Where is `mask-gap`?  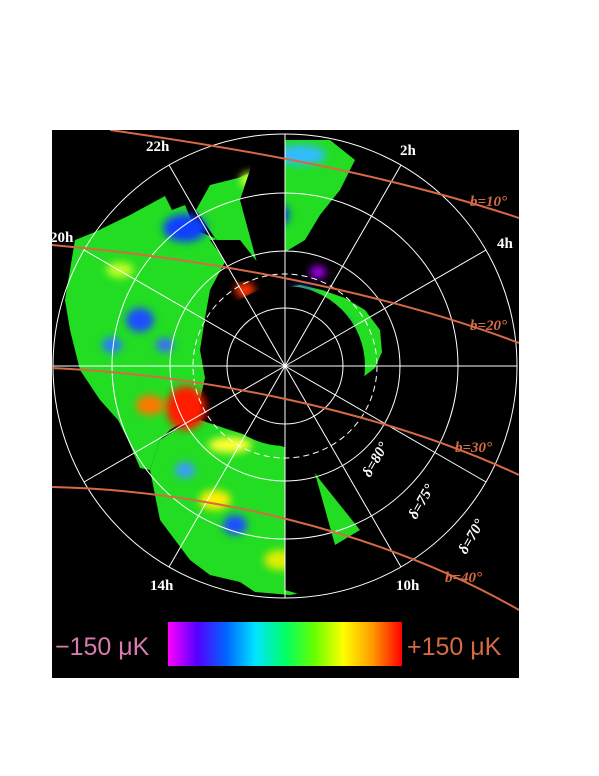 mask-gap is located at coordinates (310, 483).